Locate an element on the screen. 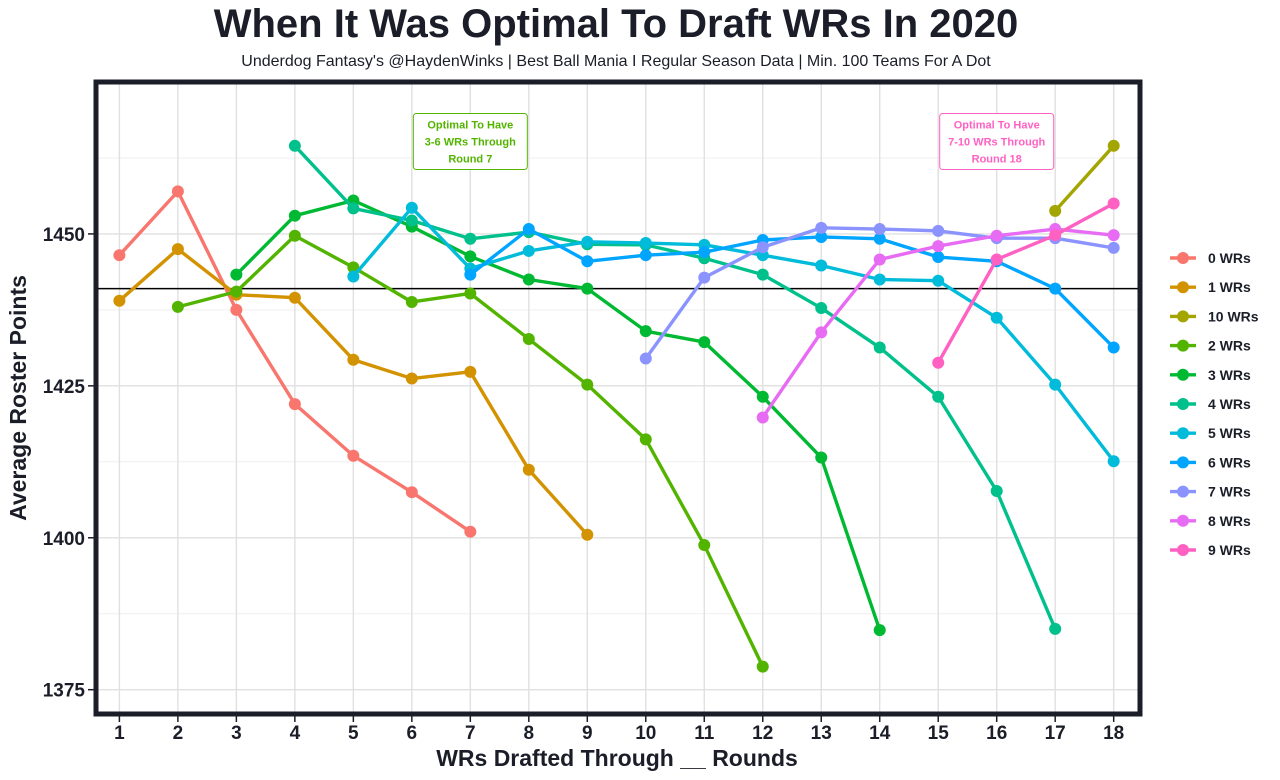 Image resolution: width=1280 pixels, height=780 pixels. series-10-wrs is located at coordinates (1084, 178).